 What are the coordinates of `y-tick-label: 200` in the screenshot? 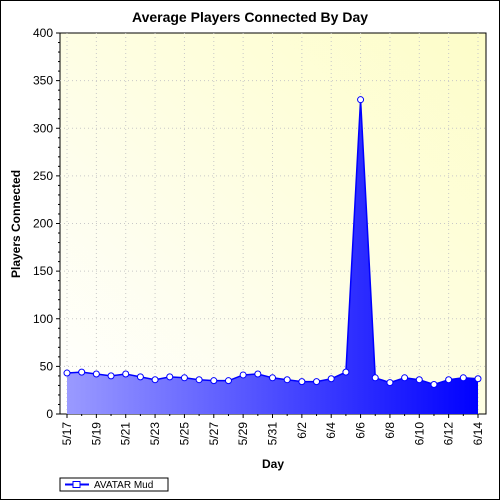 It's located at (43, 224).